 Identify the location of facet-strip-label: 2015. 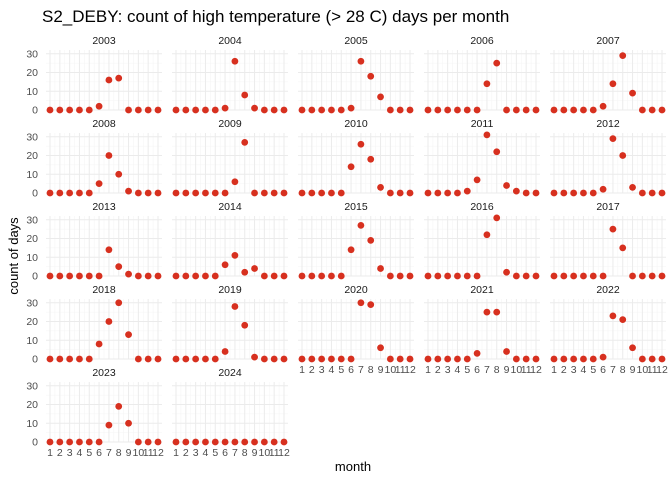
(356, 207).